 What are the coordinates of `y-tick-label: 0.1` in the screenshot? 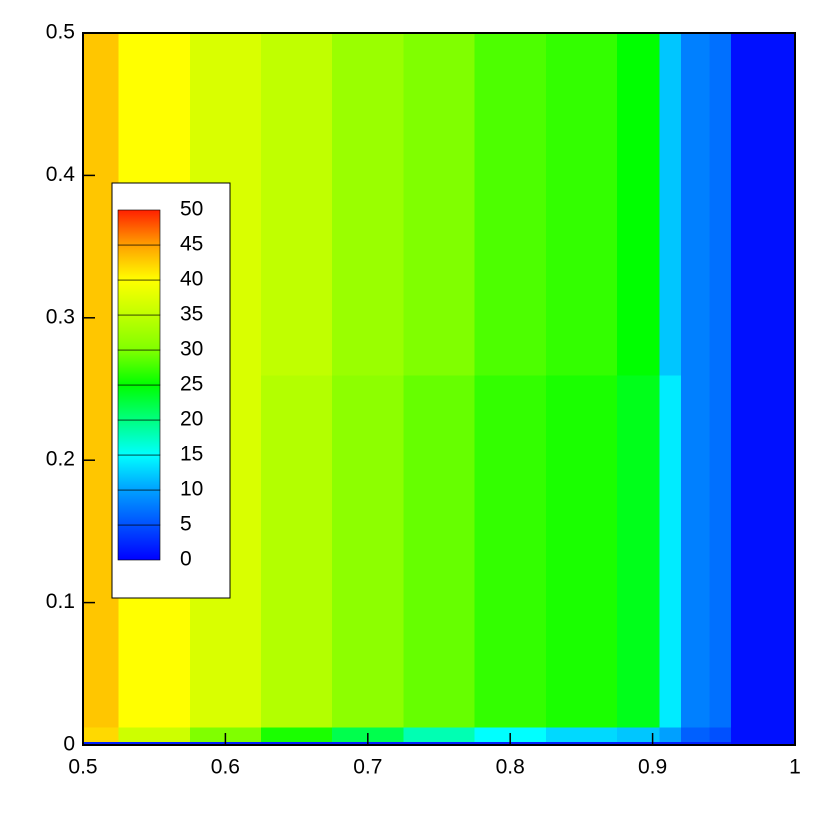 It's located at (60, 601).